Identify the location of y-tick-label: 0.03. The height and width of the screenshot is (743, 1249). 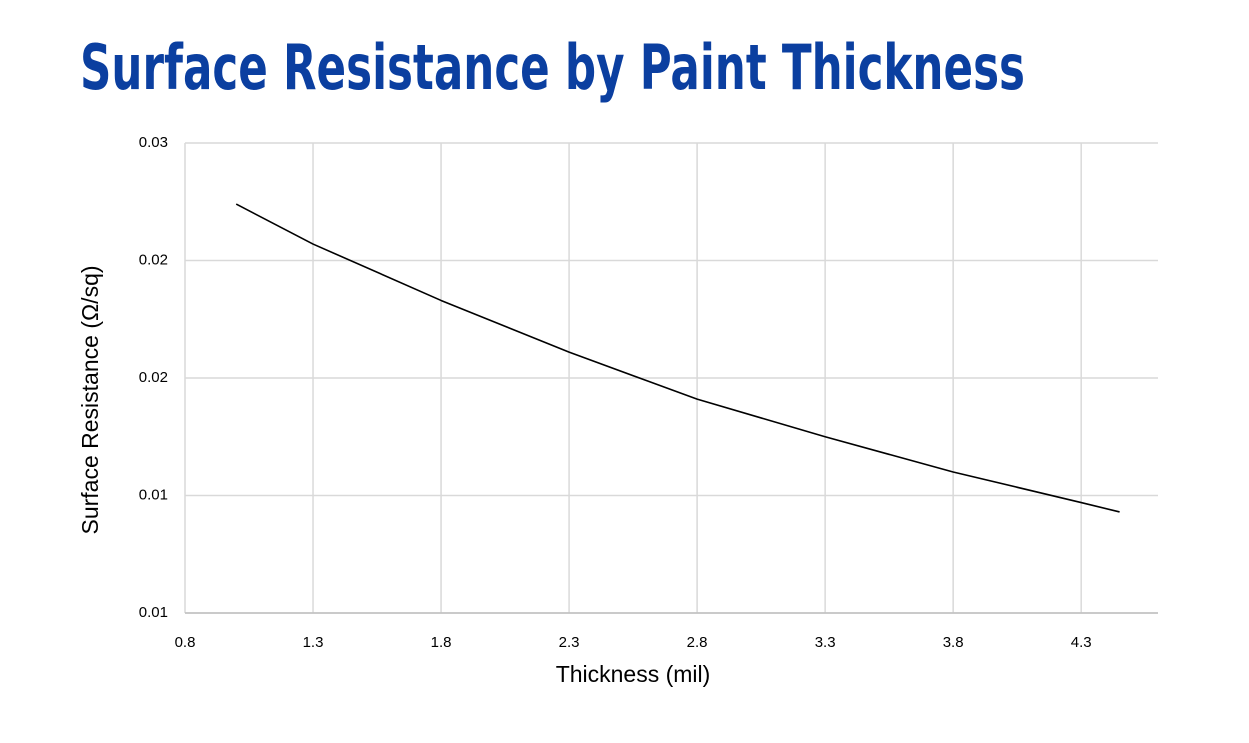
(153, 142).